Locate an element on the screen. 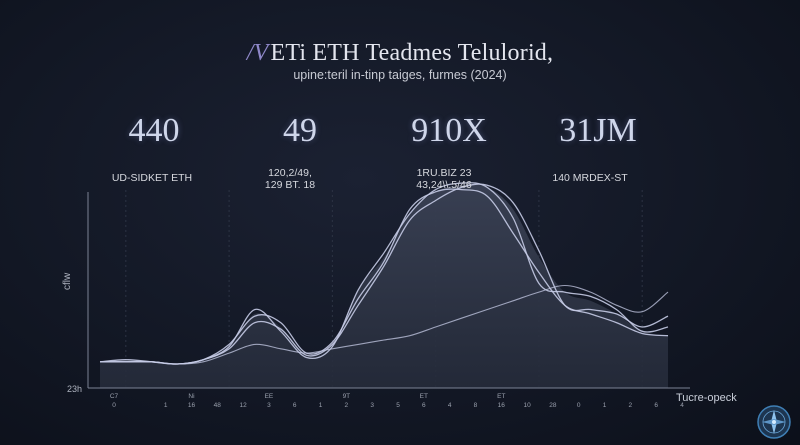  stat-value: 910X is located at coordinates (449, 130).